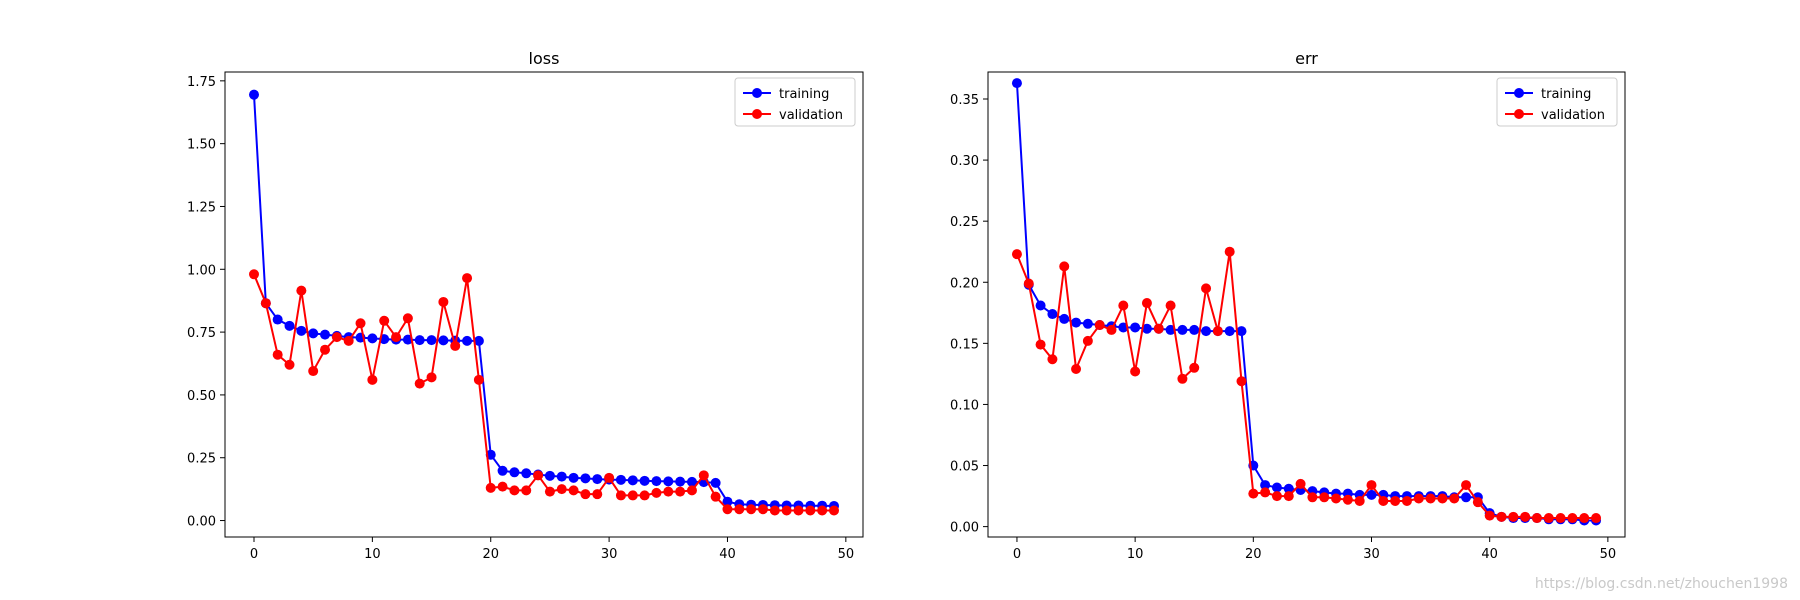 The image size is (1800, 600). I want to click on y-tick-label: 0.15, so click(964, 344).